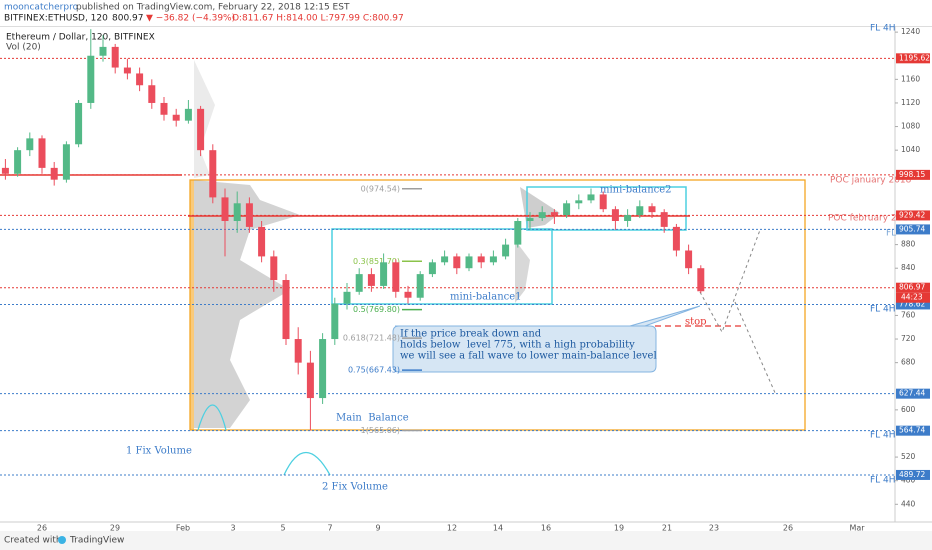 This screenshot has height=550, width=932. Describe the element at coordinates (871, 181) in the screenshot. I see `poc-january: POC january 2018` at that location.